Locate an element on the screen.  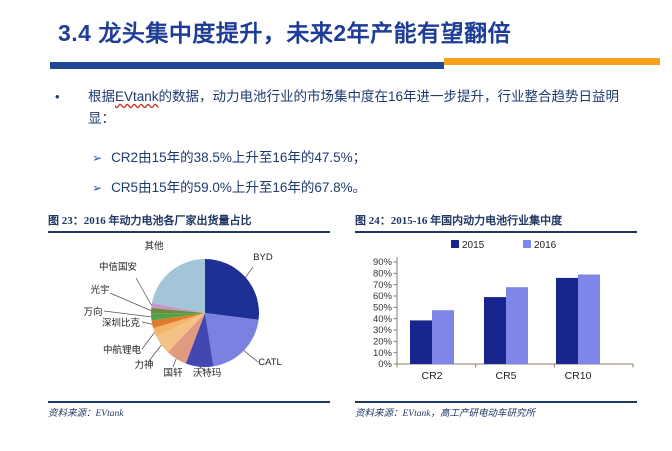
y-axis-tick-label: 60% is located at coordinates (383, 296).